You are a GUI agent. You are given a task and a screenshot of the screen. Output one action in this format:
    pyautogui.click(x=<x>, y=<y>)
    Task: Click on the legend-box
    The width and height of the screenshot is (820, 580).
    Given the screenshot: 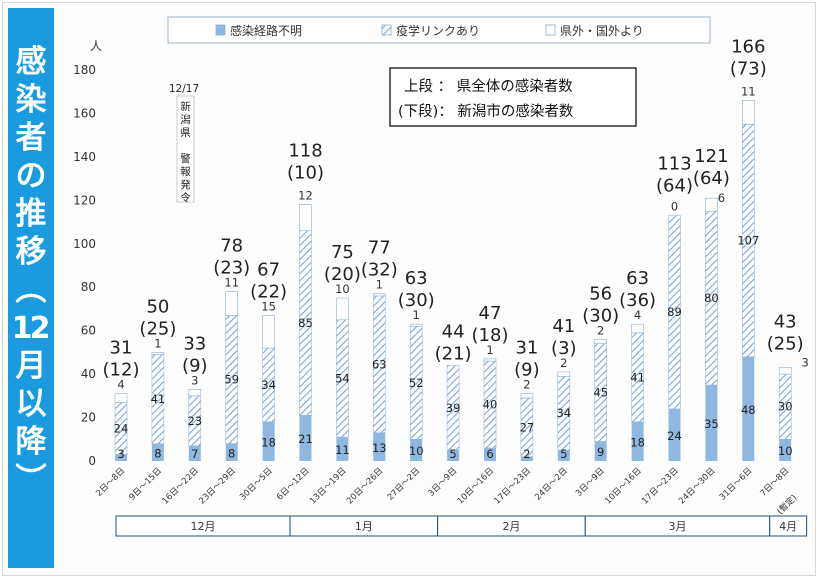 What is the action you would take?
    pyautogui.click(x=439, y=30)
    